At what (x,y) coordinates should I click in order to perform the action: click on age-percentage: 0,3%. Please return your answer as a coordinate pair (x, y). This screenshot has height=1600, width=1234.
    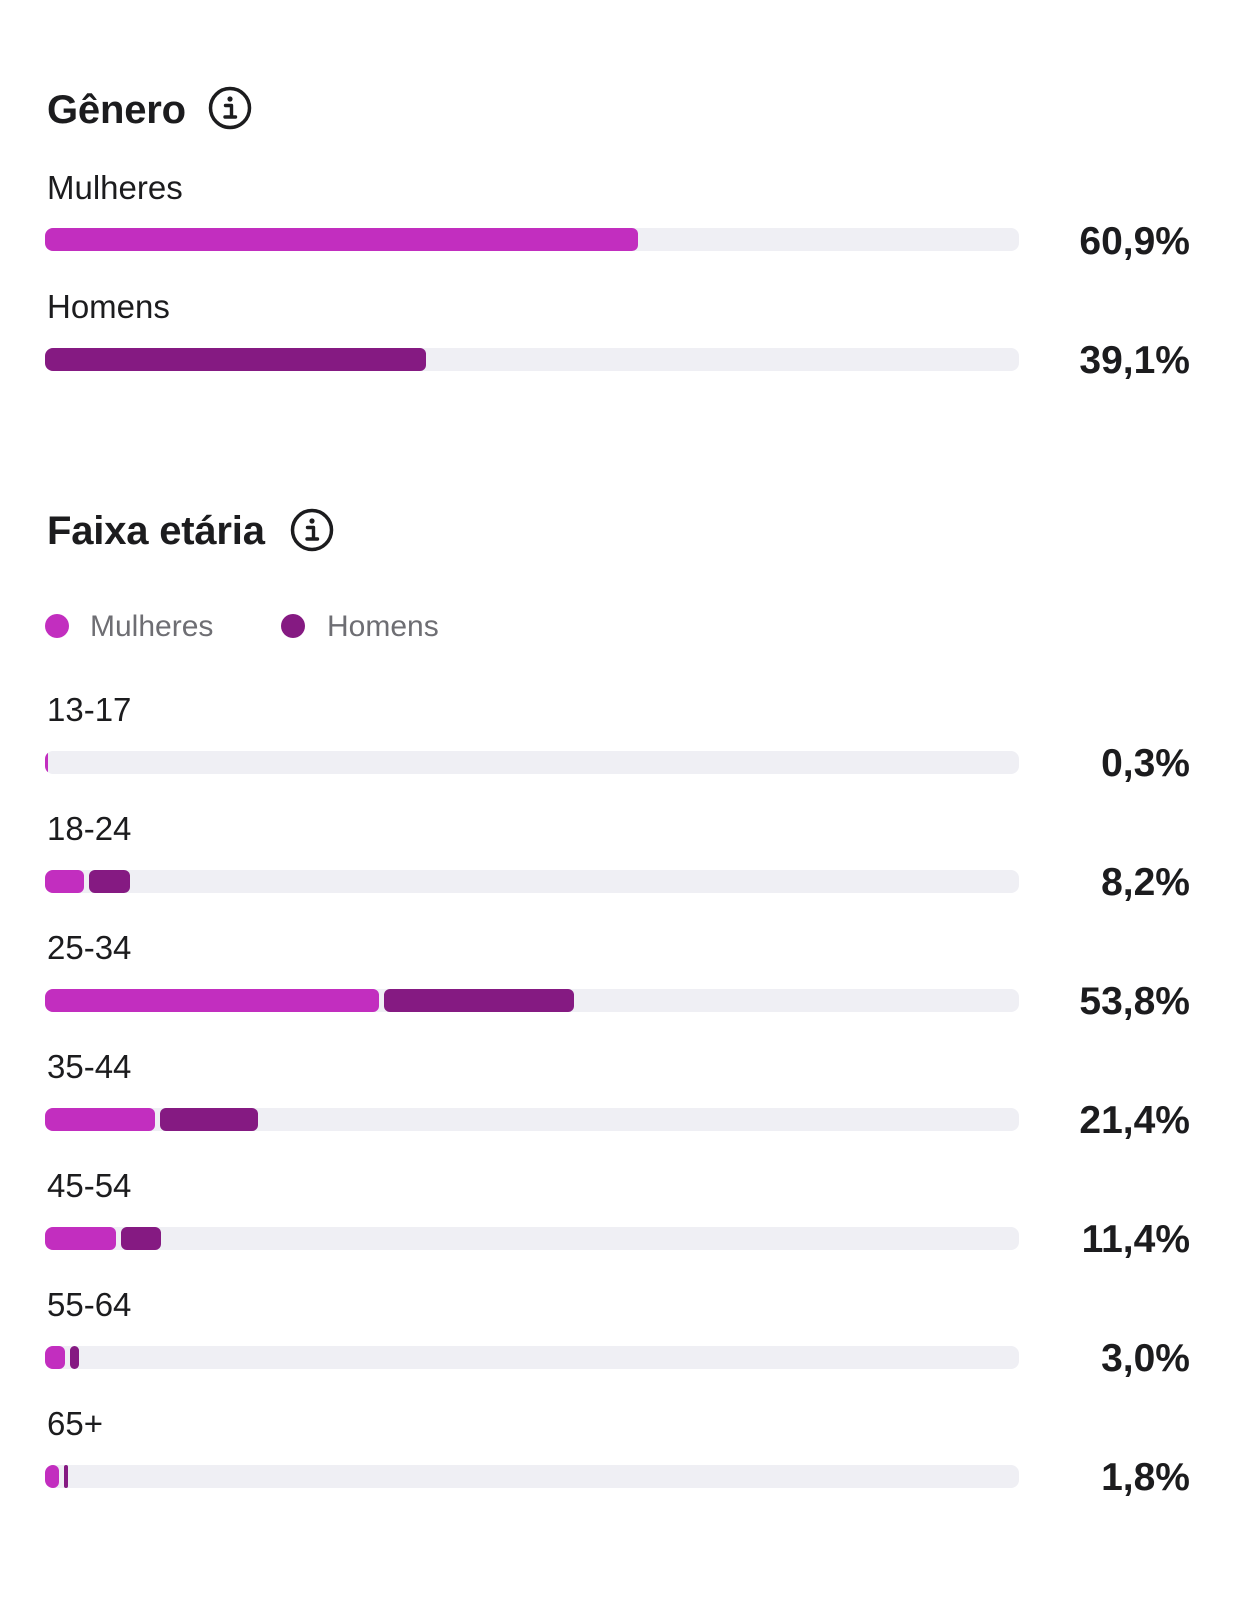
    Looking at the image, I should click on (1145, 763).